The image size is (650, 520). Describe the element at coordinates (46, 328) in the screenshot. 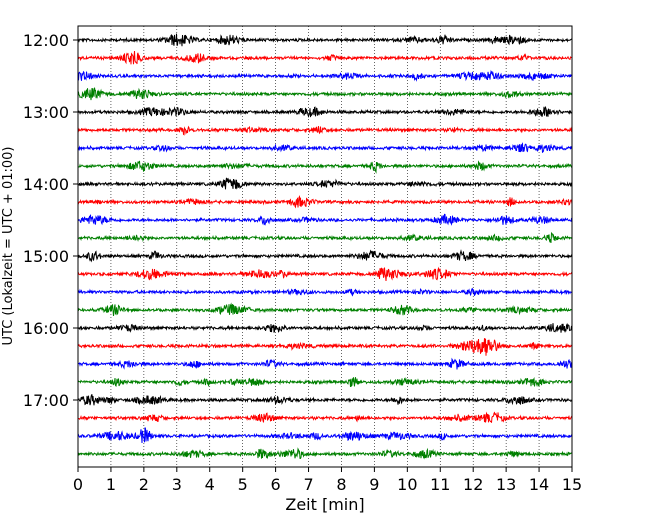

I see `y-tick-label: 16:00` at that location.